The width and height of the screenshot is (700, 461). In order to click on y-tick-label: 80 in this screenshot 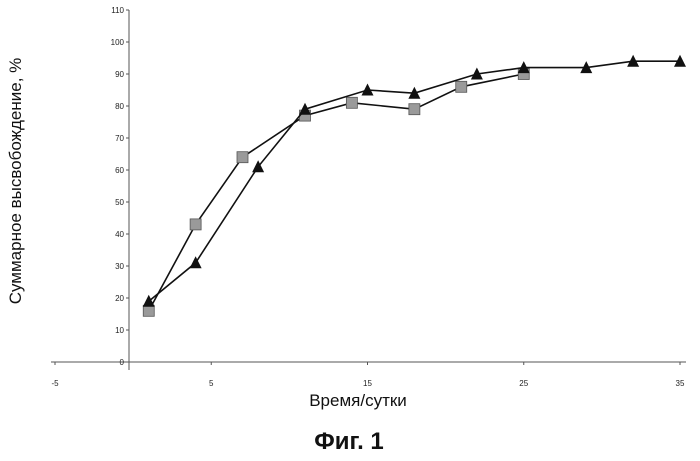, I will do `click(119, 106)`.